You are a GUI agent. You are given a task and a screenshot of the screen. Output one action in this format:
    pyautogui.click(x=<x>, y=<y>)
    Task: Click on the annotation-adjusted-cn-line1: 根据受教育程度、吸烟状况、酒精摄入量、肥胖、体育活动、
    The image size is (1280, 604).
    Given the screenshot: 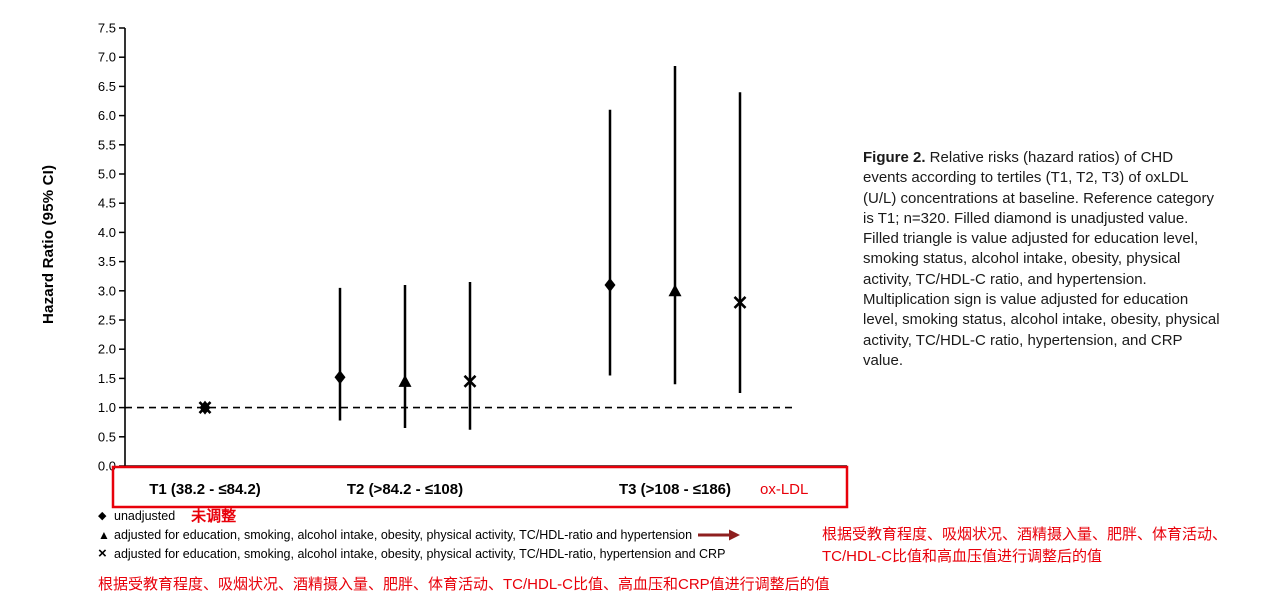 What is the action you would take?
    pyautogui.click(x=1025, y=534)
    